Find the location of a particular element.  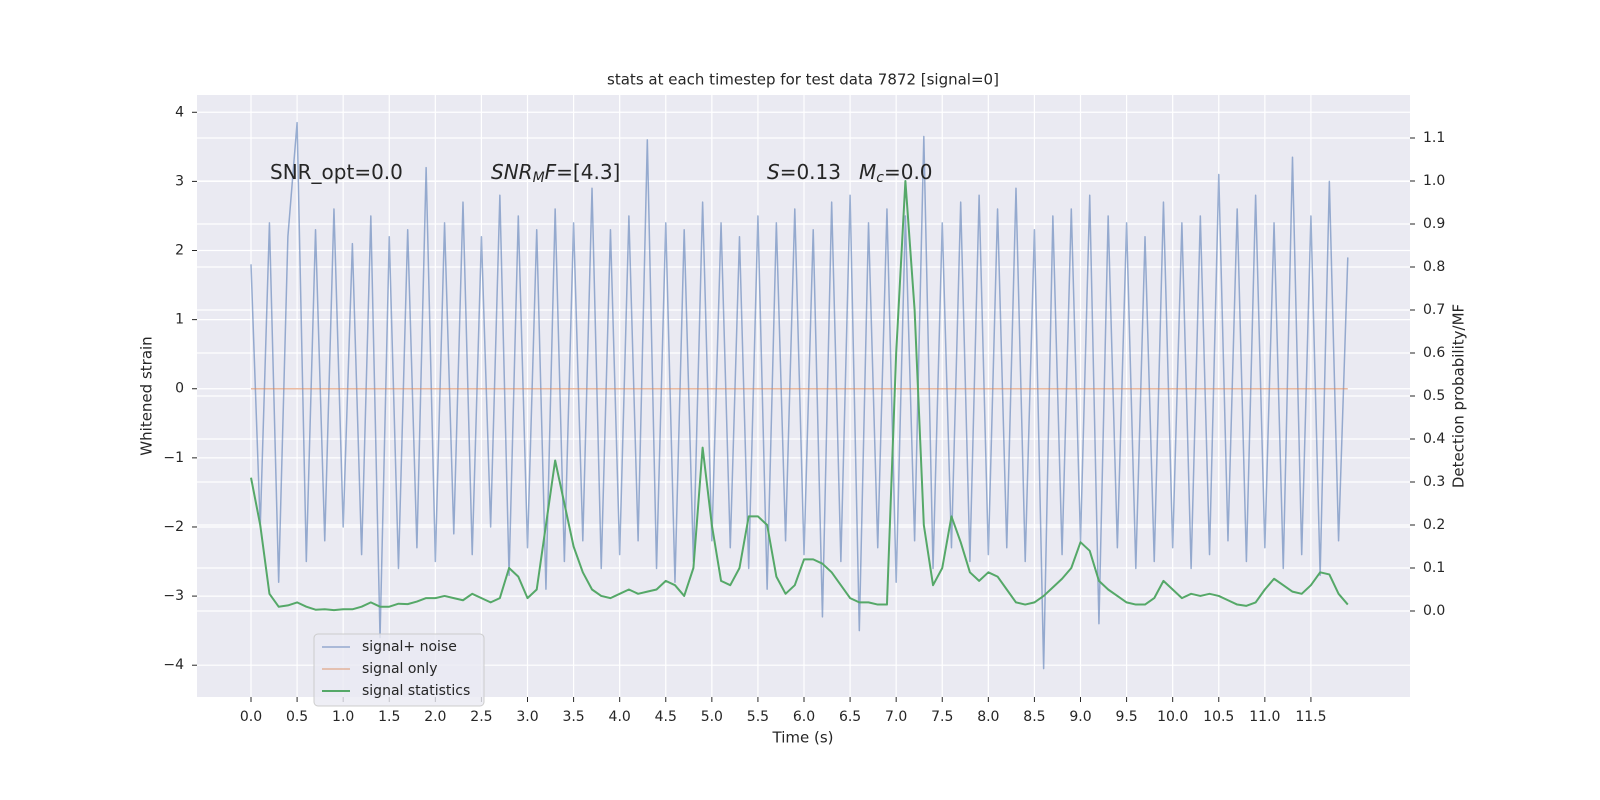

y-tick-label: 2 is located at coordinates (179, 251).